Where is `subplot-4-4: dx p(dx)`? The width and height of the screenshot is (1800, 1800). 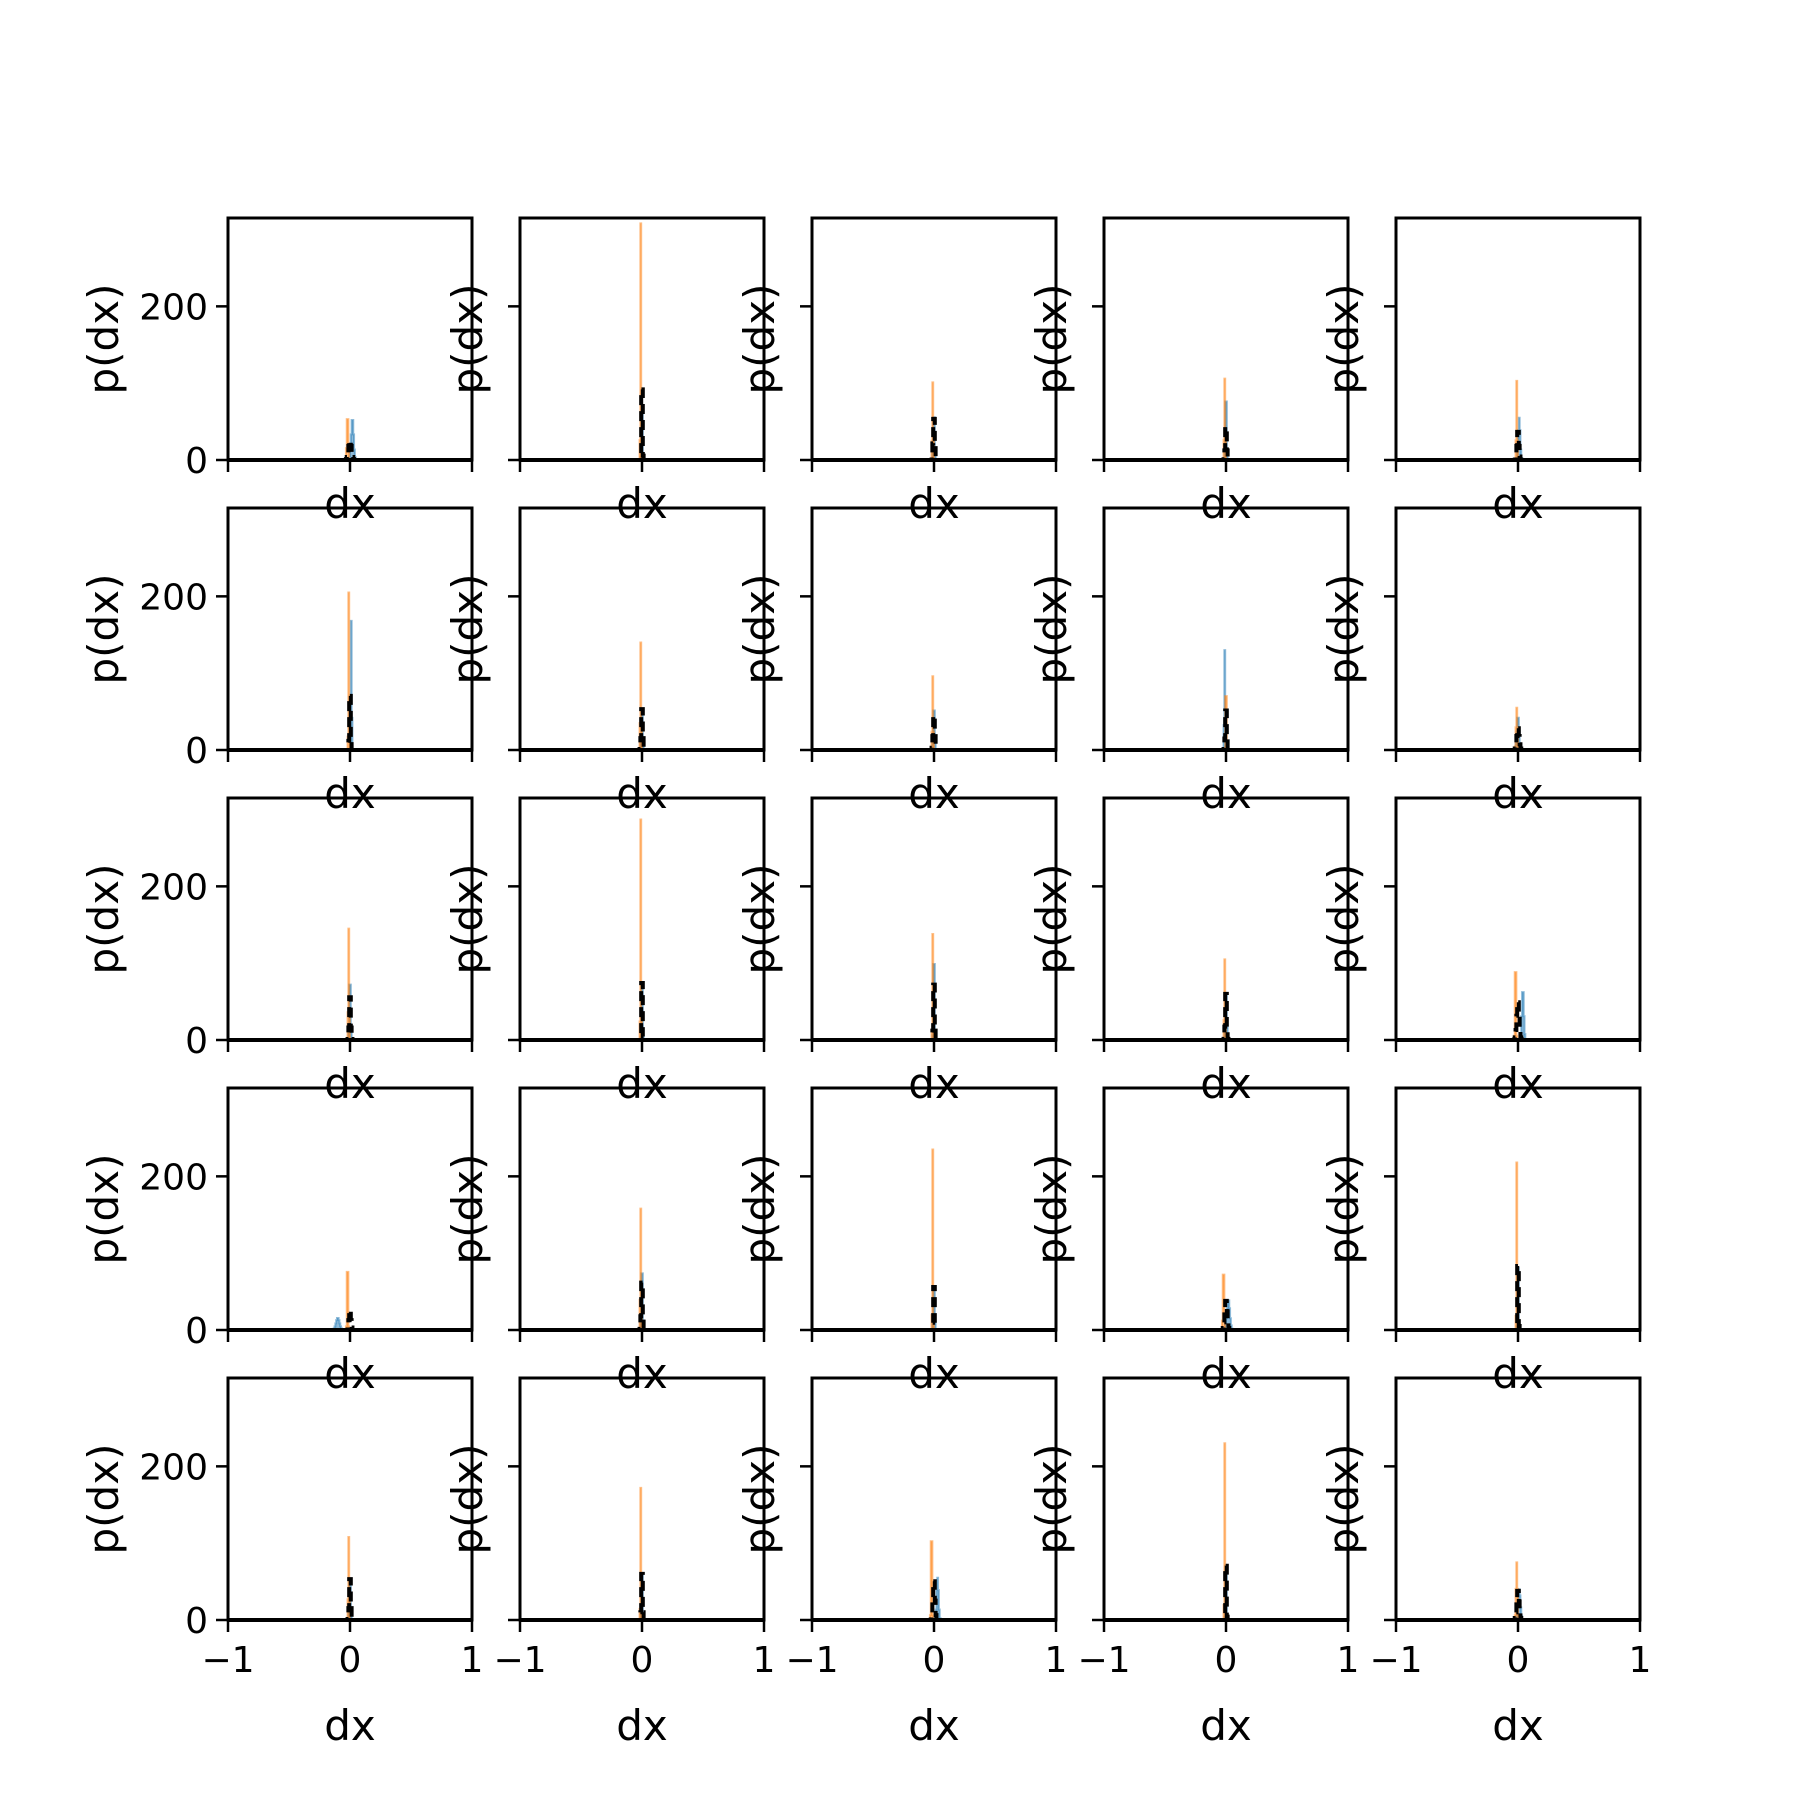
subplot-4-4: dx p(dx) is located at coordinates (1188, 1242).